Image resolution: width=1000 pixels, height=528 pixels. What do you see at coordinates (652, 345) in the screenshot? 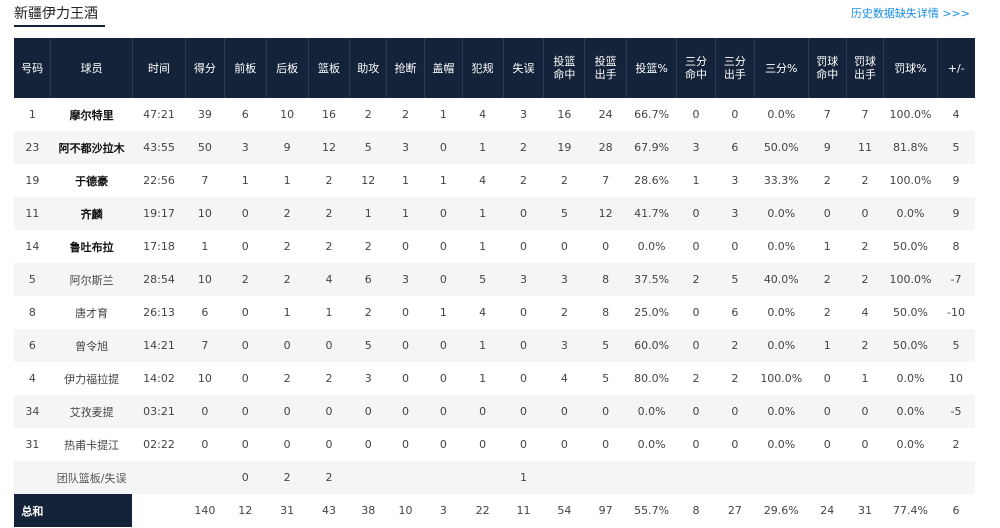
I see `stat-cell: 60.0%` at bounding box center [652, 345].